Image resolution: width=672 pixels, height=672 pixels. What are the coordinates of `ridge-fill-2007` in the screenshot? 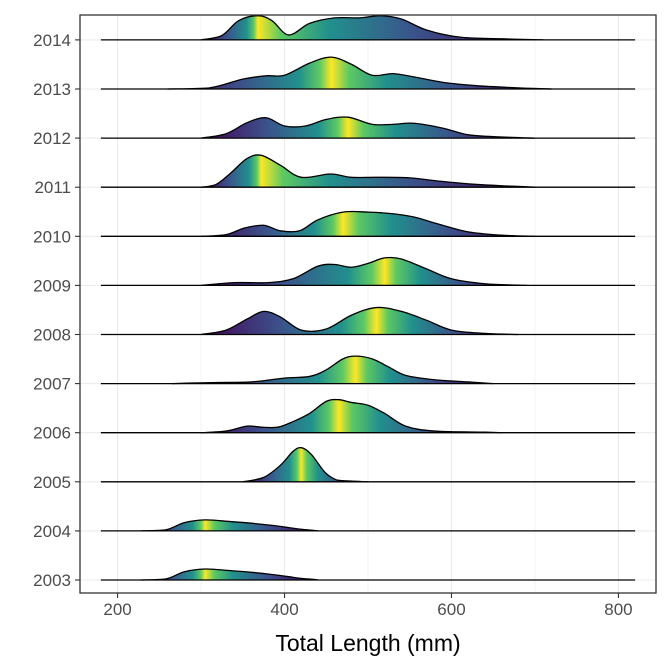 It's located at (332, 370).